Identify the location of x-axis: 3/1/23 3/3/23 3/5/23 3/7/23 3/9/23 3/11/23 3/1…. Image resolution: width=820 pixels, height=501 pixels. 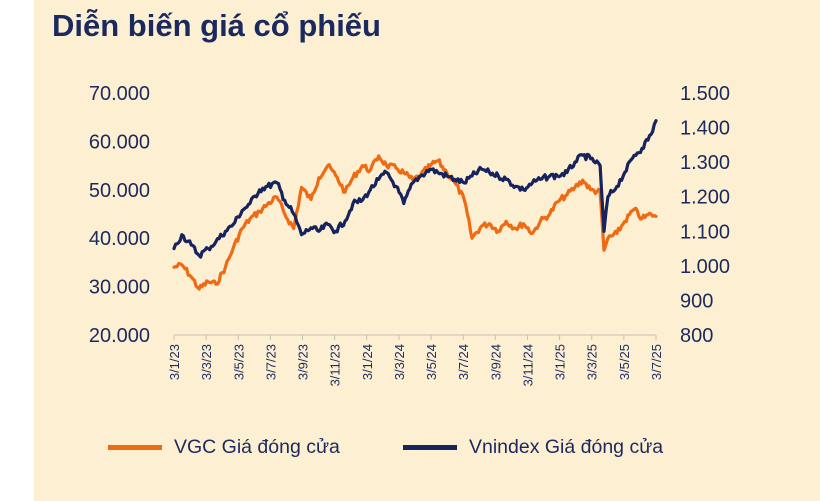
(415, 360).